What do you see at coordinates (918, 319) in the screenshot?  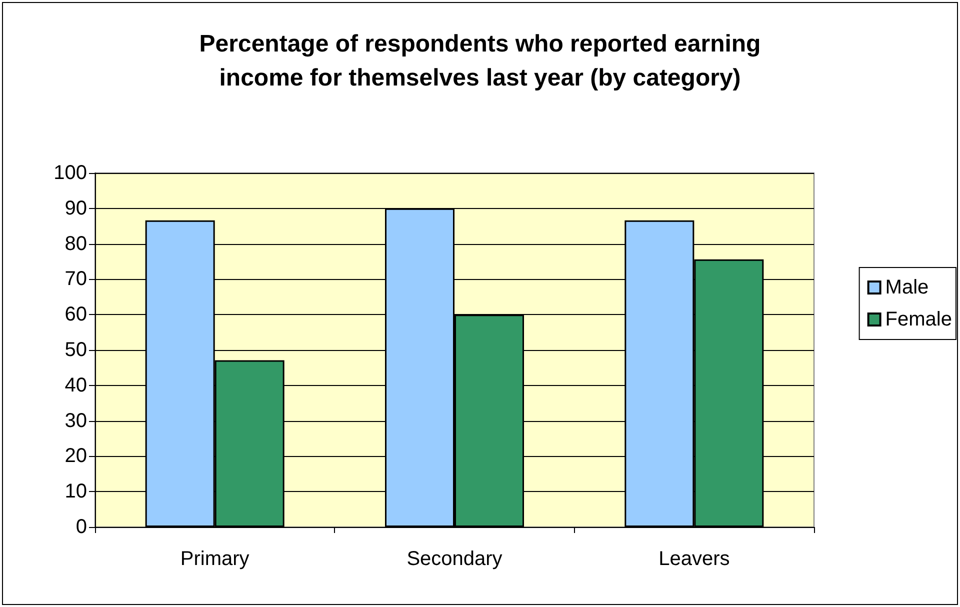 I see `legend-label: Female` at bounding box center [918, 319].